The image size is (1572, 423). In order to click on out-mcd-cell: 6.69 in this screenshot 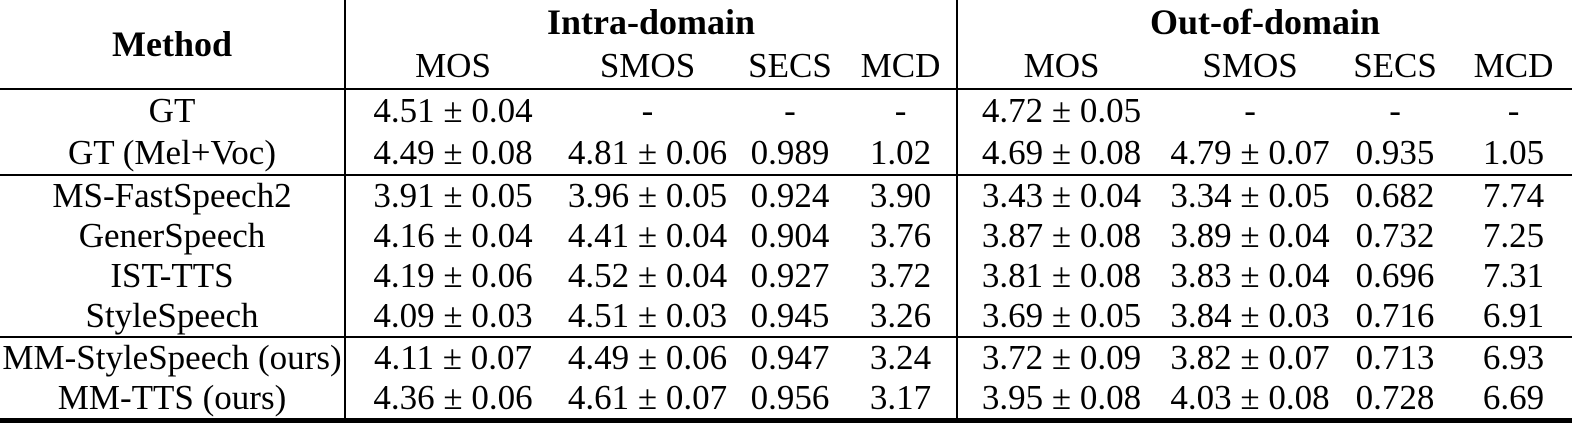, I will do `click(1513, 397)`.